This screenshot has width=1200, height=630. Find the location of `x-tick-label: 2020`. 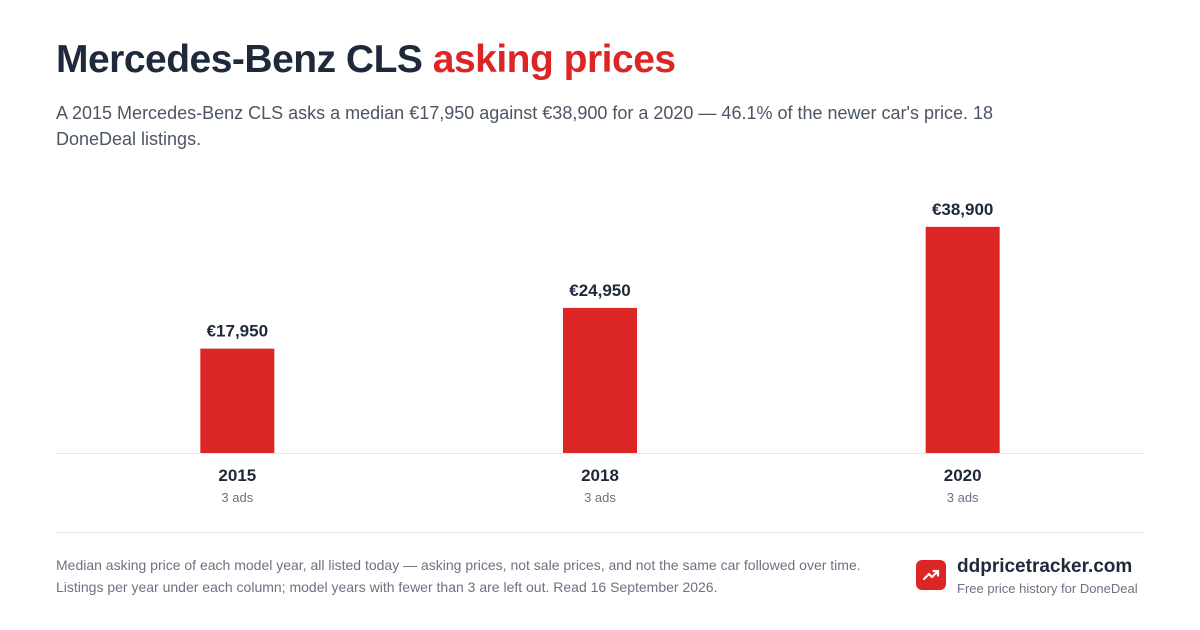

x-tick-label: 2020 is located at coordinates (963, 475).